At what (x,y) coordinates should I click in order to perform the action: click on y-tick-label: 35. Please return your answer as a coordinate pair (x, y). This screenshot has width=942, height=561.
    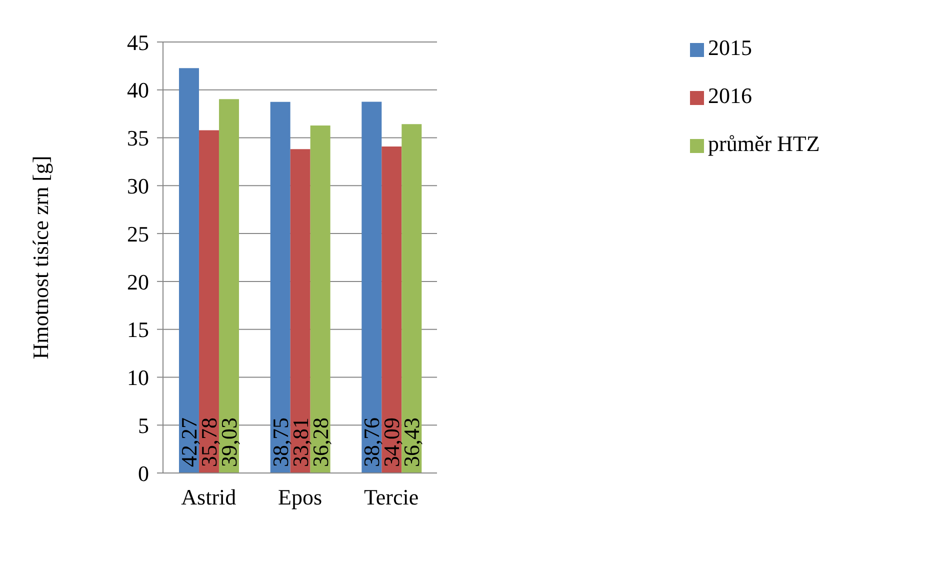
    Looking at the image, I should click on (138, 138).